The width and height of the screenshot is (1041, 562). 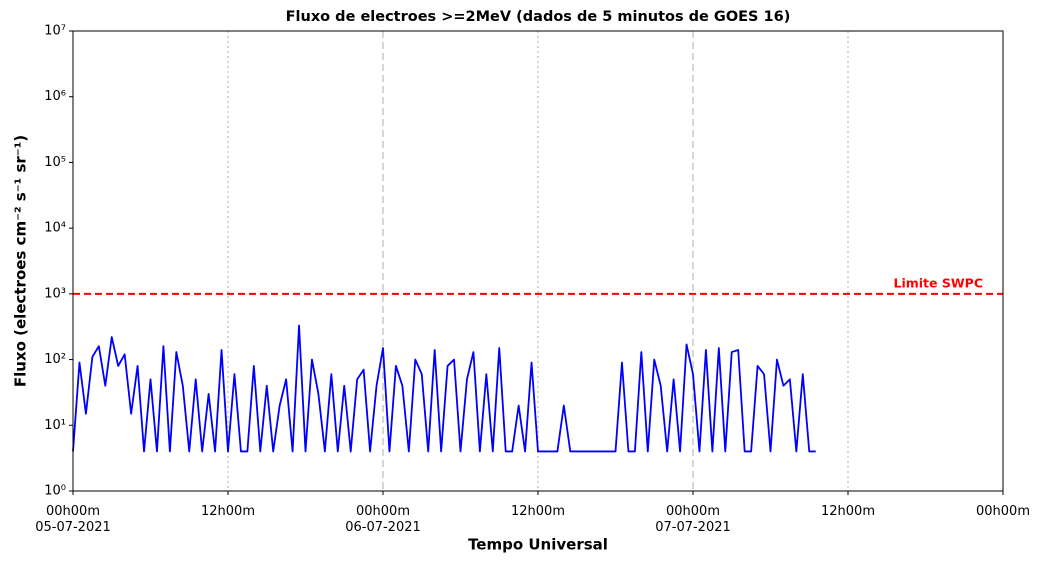 What do you see at coordinates (55, 425) in the screenshot?
I see `y-tick-label: 10¹` at bounding box center [55, 425].